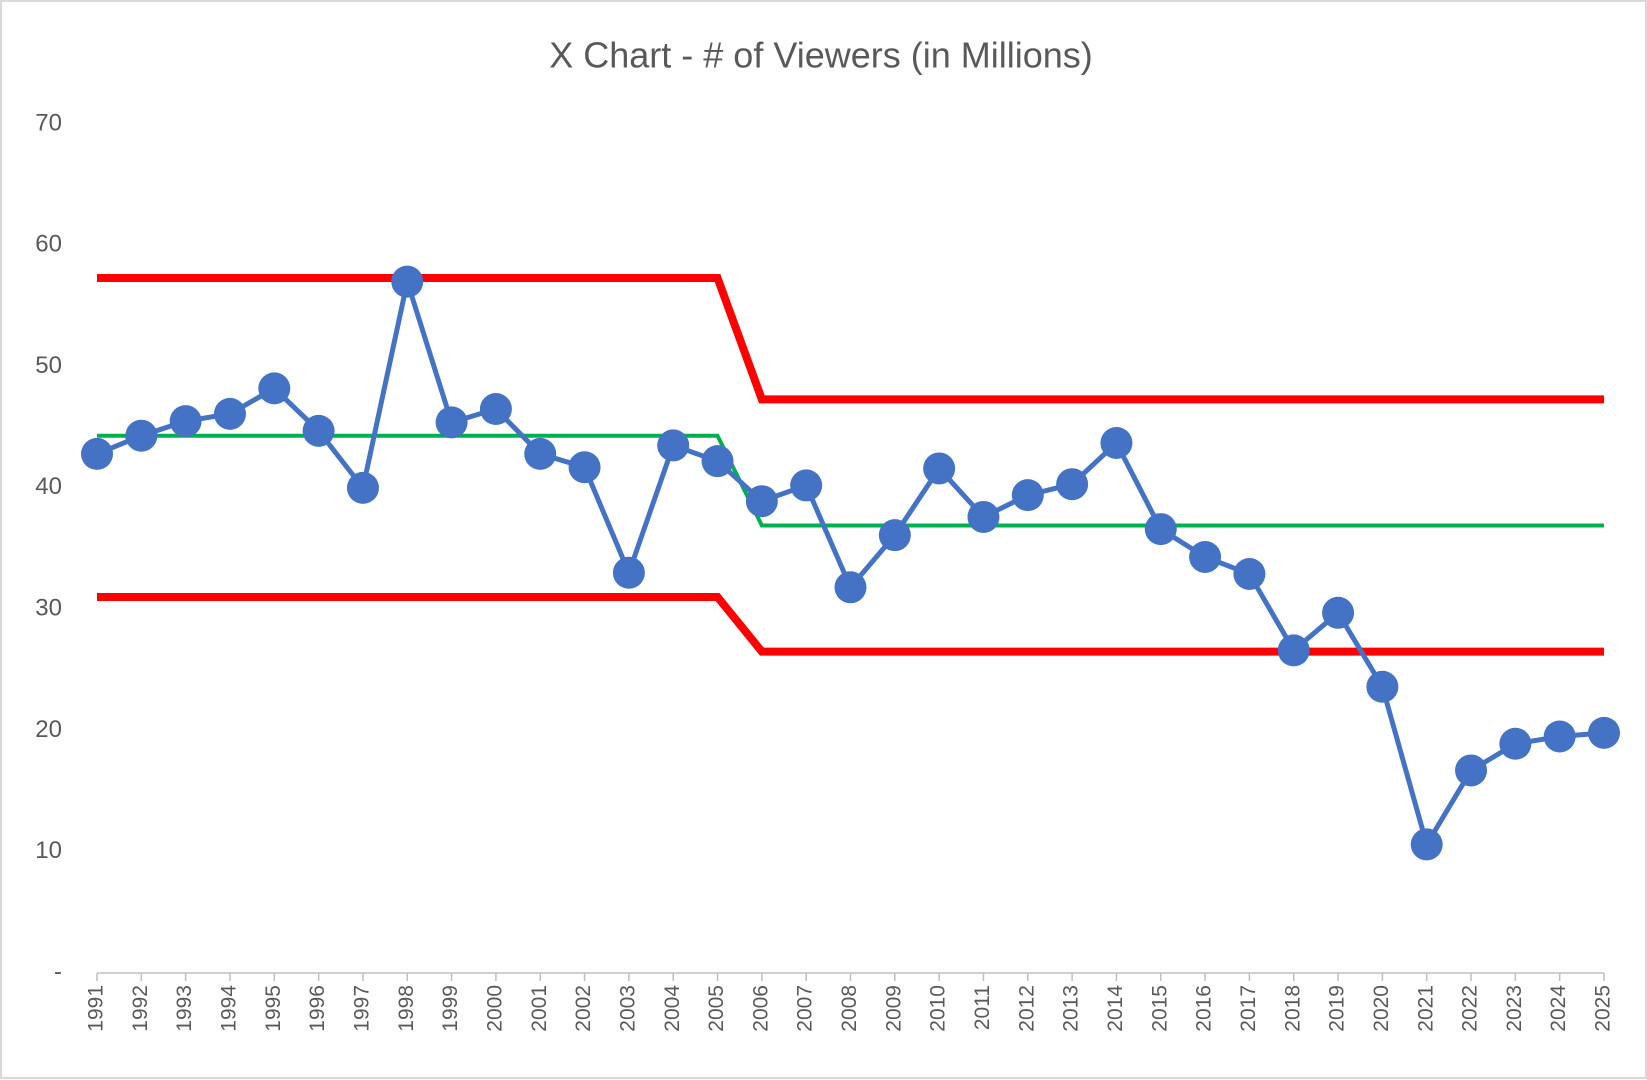 The height and width of the screenshot is (1080, 1647). Describe the element at coordinates (760, 1008) in the screenshot. I see `x-tick-label: 2006` at that location.